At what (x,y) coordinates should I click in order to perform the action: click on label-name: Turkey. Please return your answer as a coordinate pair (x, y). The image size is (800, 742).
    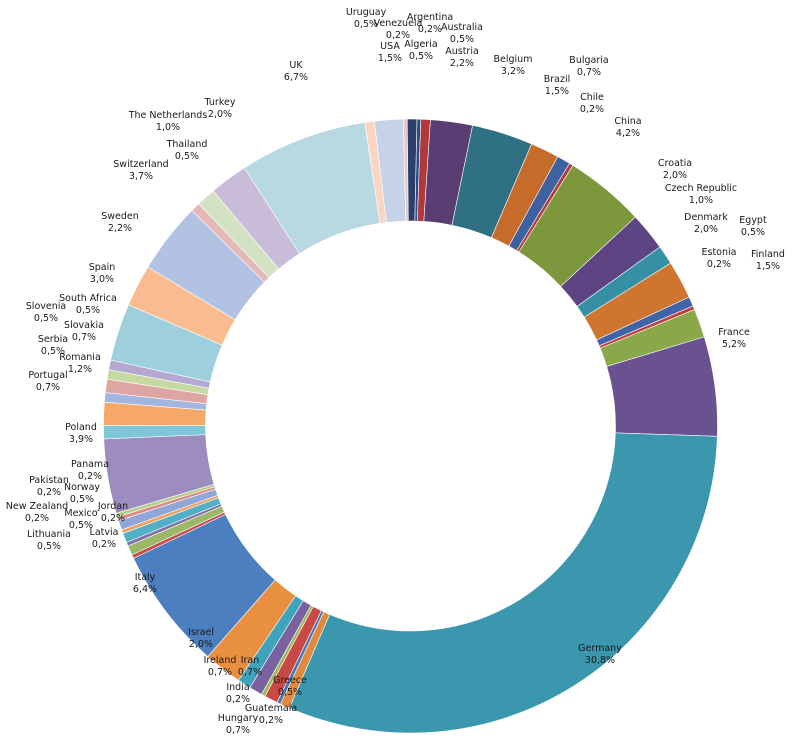
    Looking at the image, I should click on (220, 102).